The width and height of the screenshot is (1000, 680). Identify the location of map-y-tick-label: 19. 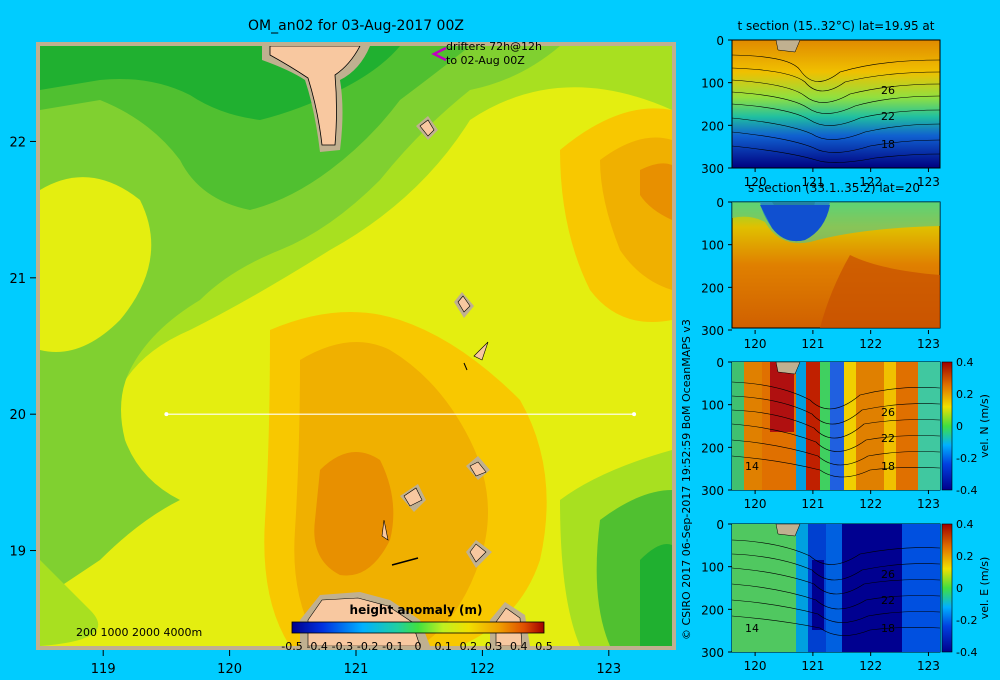
(17, 552).